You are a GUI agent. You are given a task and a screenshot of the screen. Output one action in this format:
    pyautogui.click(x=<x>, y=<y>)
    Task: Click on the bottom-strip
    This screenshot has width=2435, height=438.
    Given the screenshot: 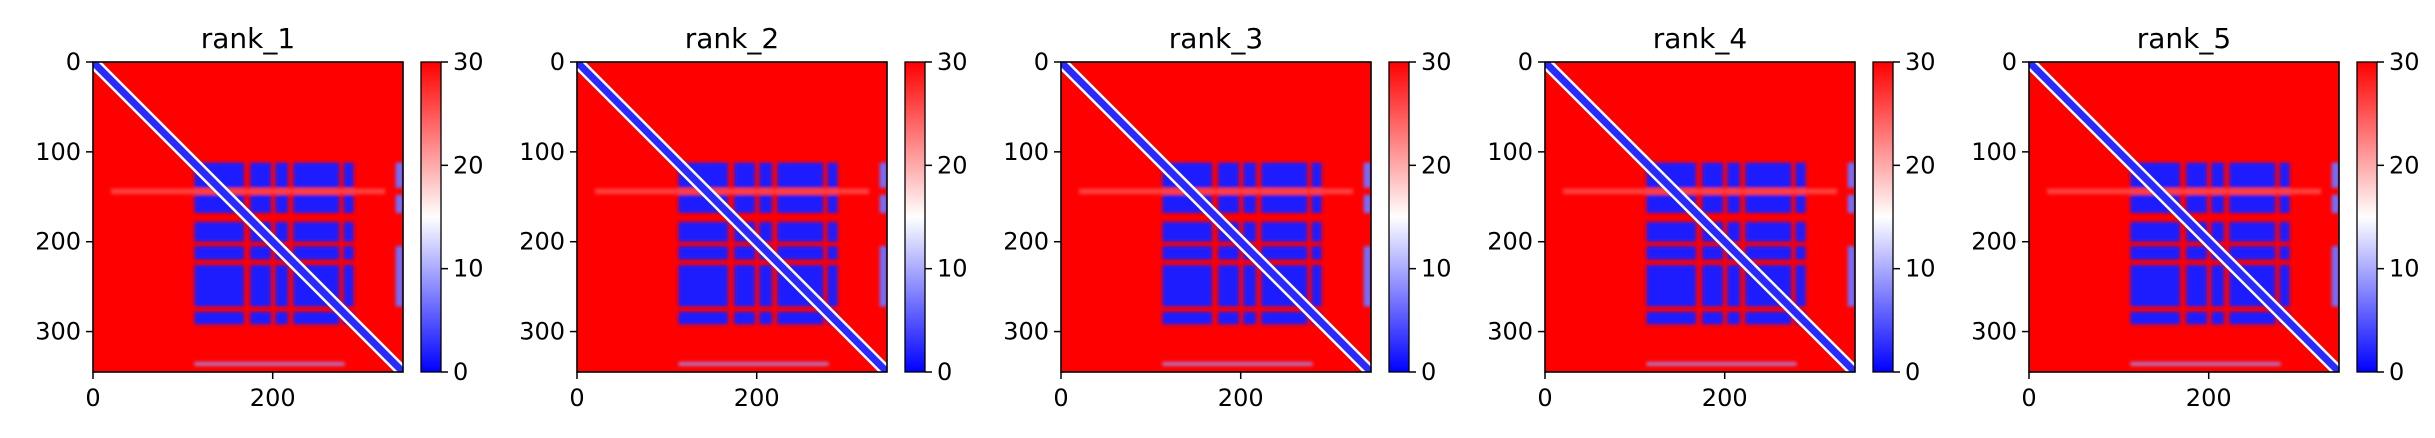 What is the action you would take?
    pyautogui.click(x=753, y=364)
    